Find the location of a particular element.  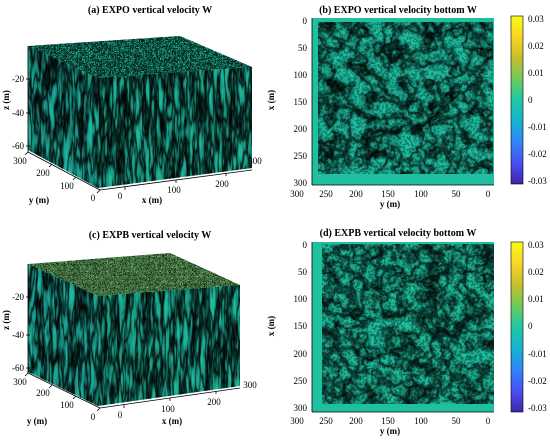

chart-title: (c) EXPB vertical velocity W is located at coordinates (150, 235).